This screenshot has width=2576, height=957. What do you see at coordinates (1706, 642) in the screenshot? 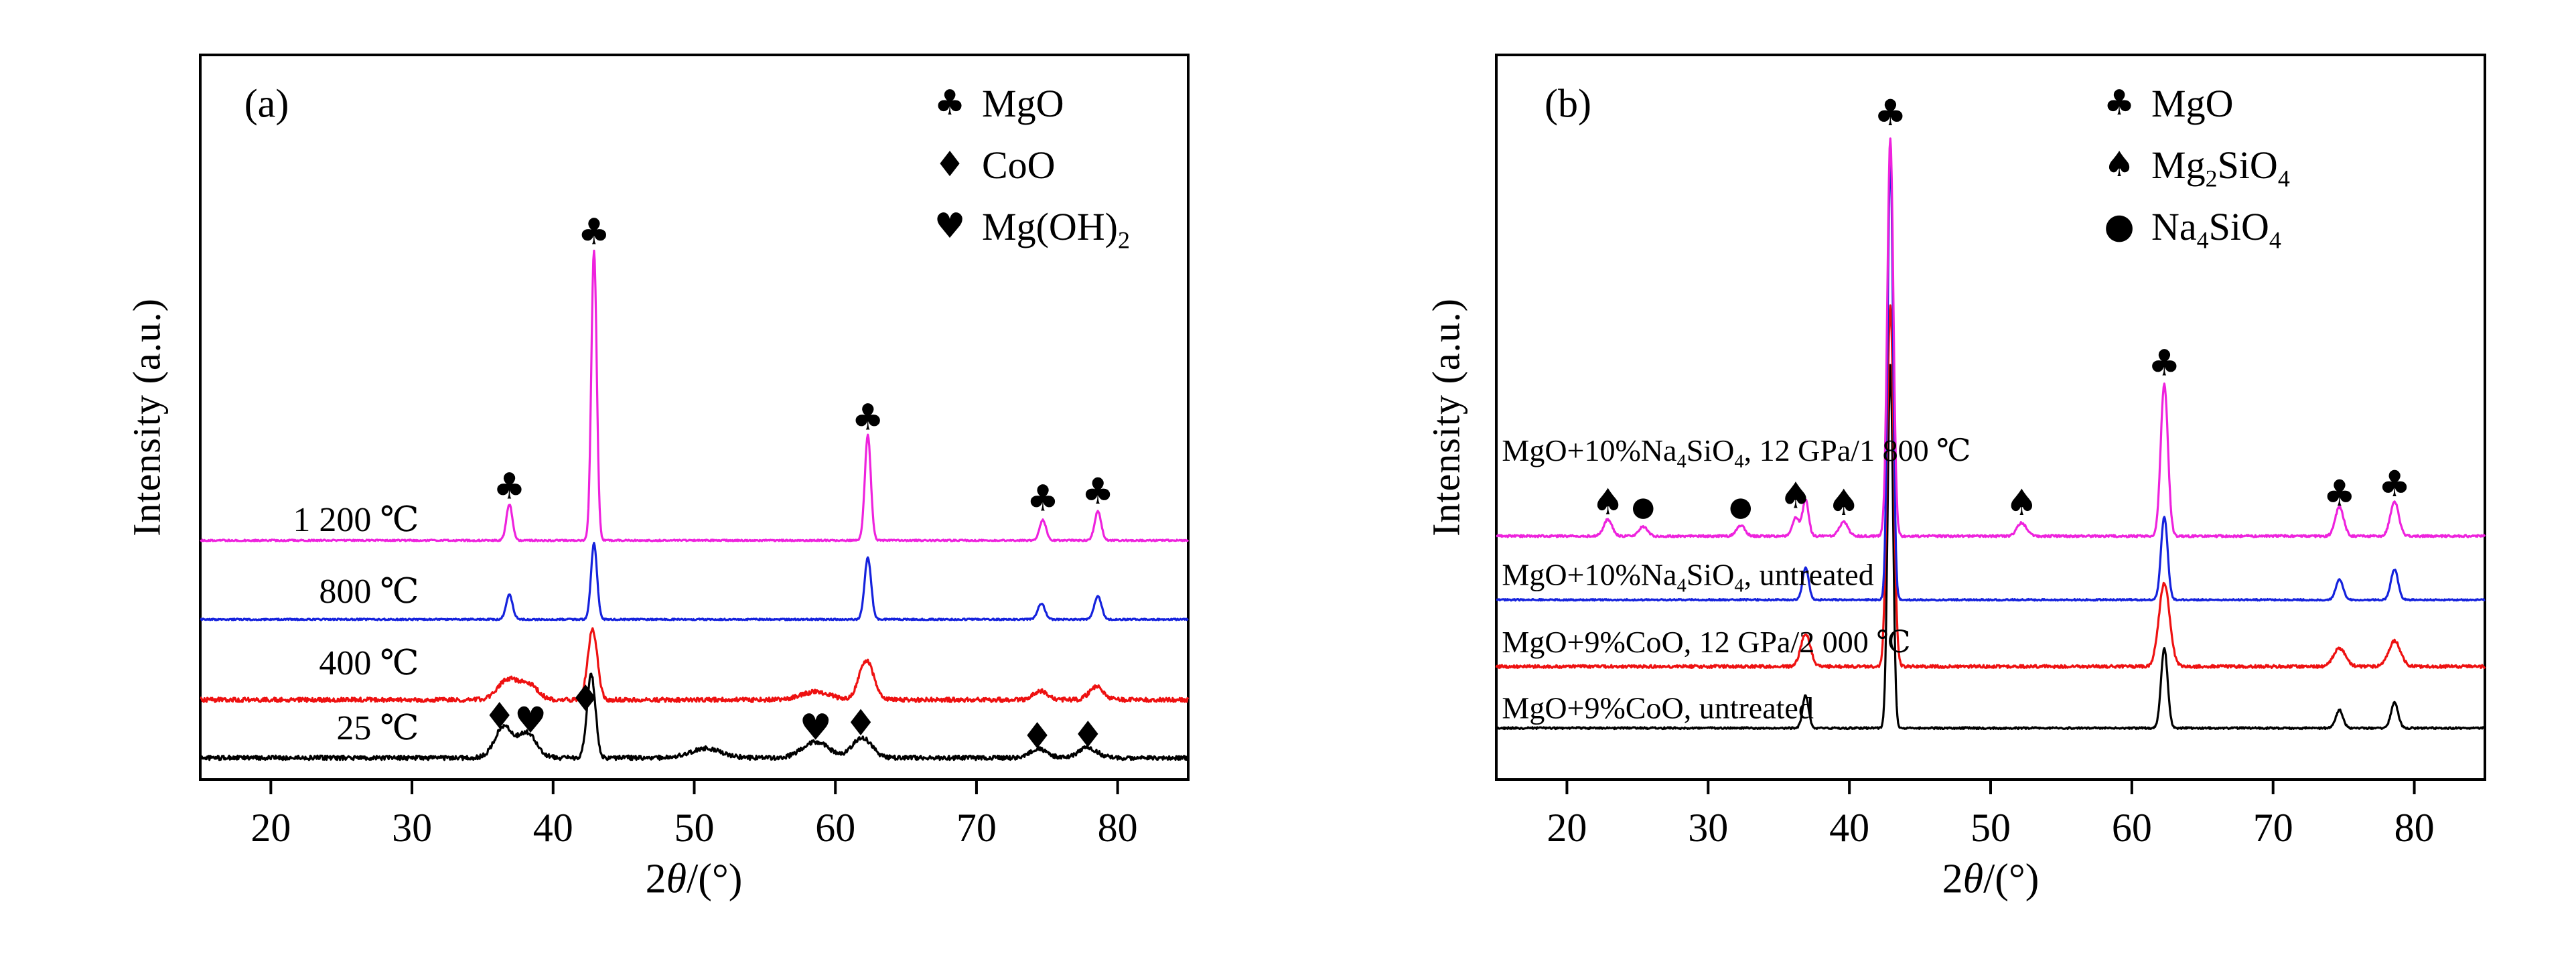
I see `series-label-coo-treated: MgO+9%CoO, 12 GPa/2 000 ℃` at bounding box center [1706, 642].